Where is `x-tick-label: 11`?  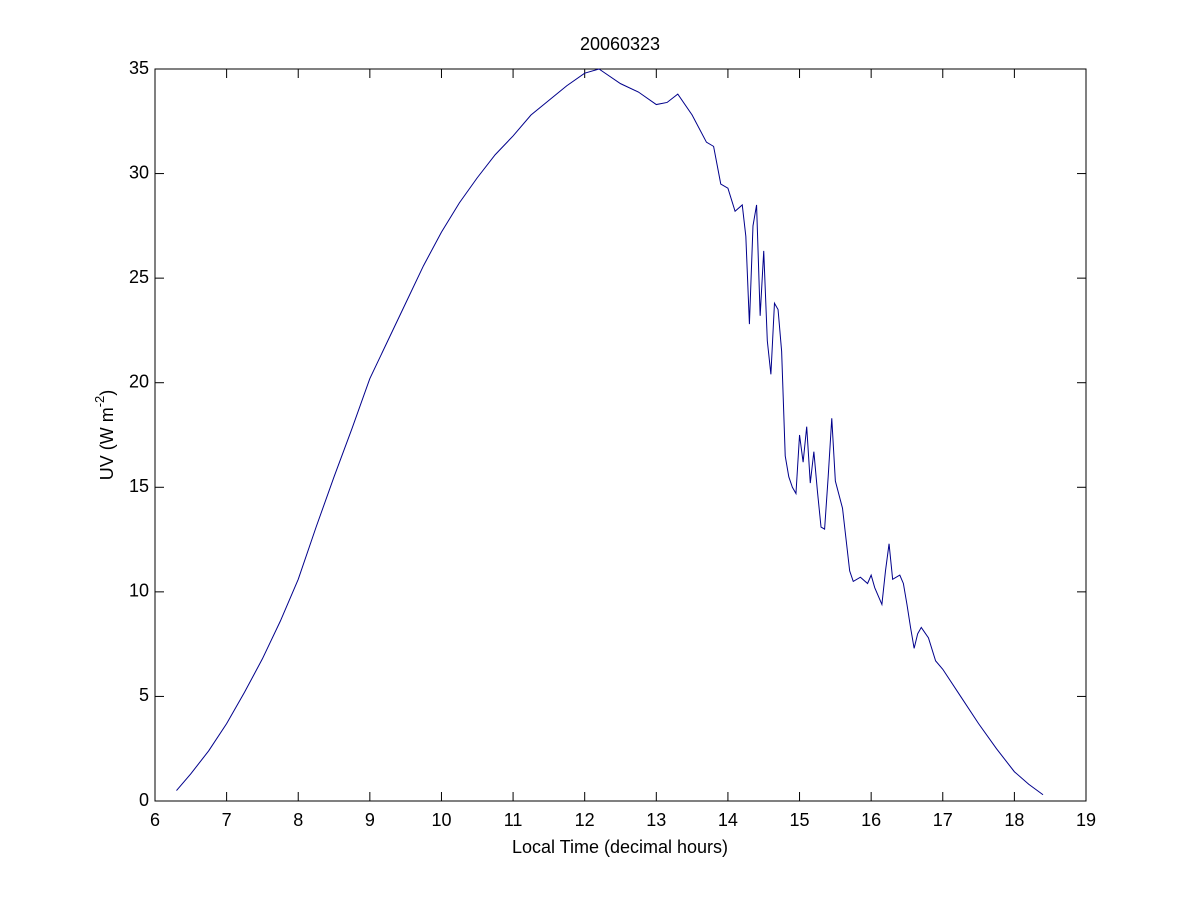
x-tick-label: 11 is located at coordinates (513, 820).